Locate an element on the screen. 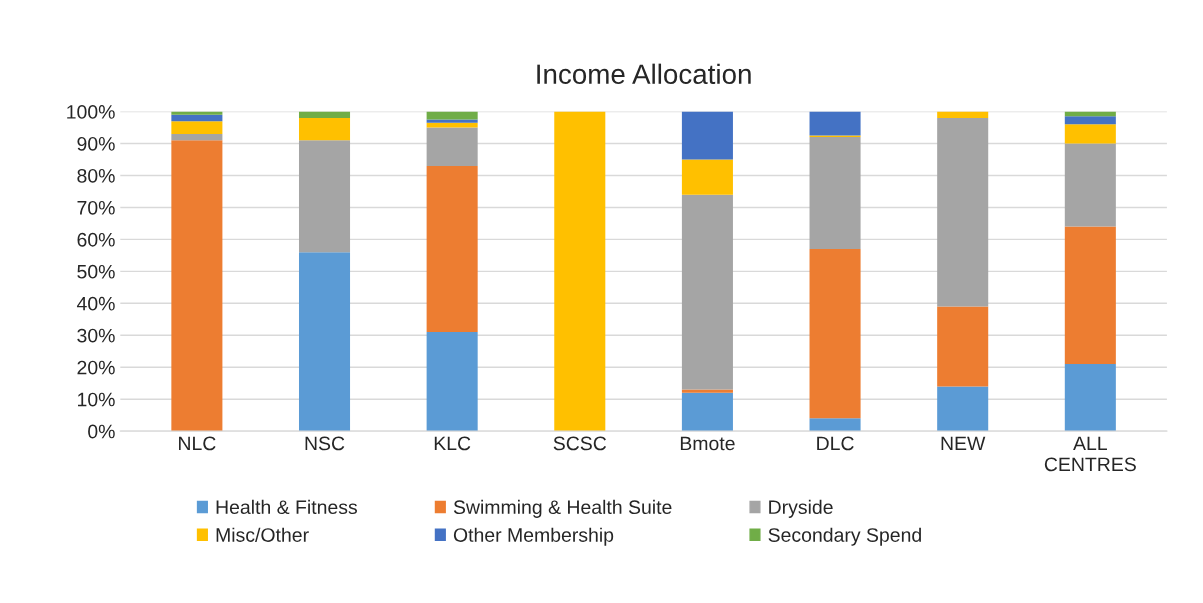 Image resolution: width=1203 pixels, height=603 pixels. legend-label: Secondary Spend is located at coordinates (844, 536).